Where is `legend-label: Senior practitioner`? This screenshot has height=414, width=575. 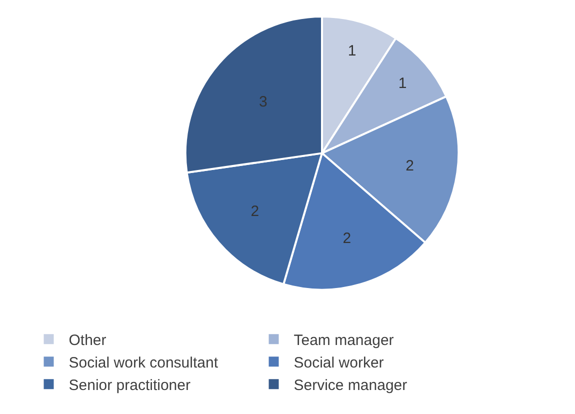
legend-label: Senior practitioner is located at coordinates (129, 385).